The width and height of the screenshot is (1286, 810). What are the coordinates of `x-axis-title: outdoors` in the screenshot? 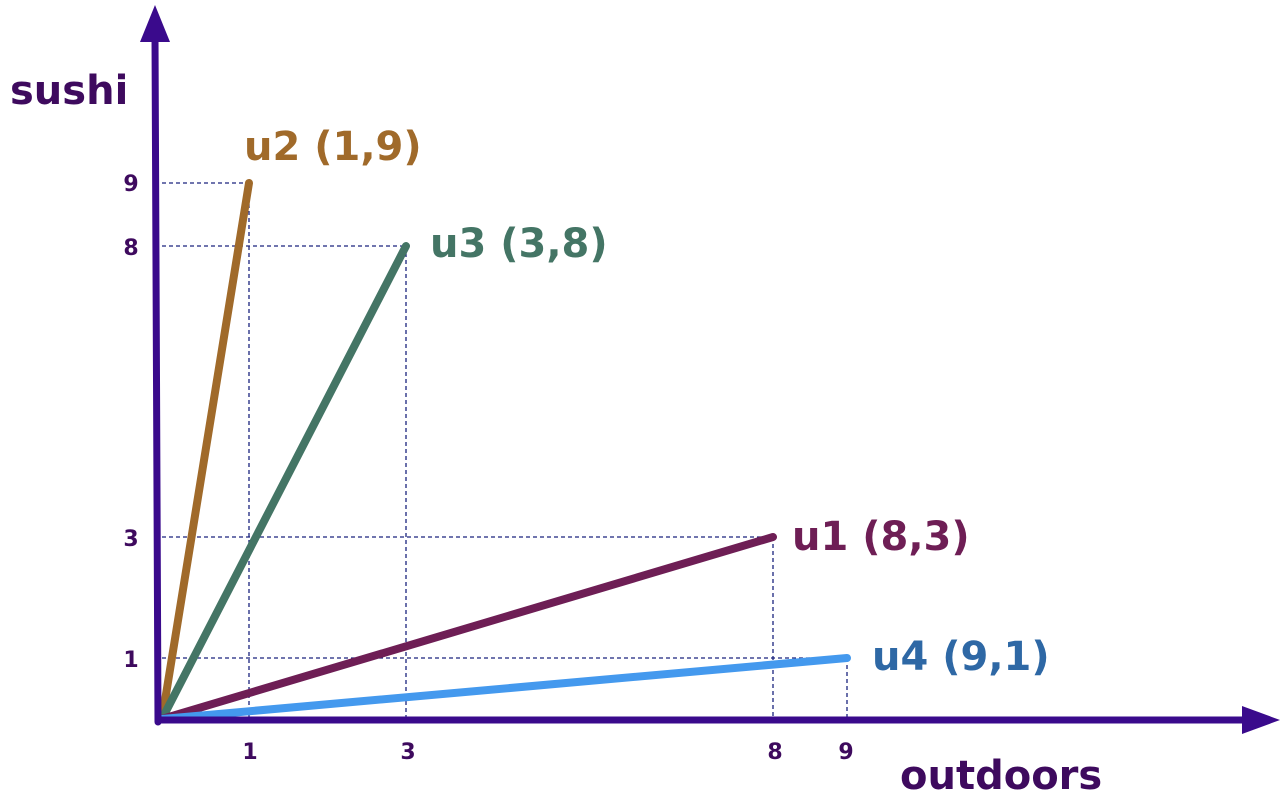 It's located at (1001, 776).